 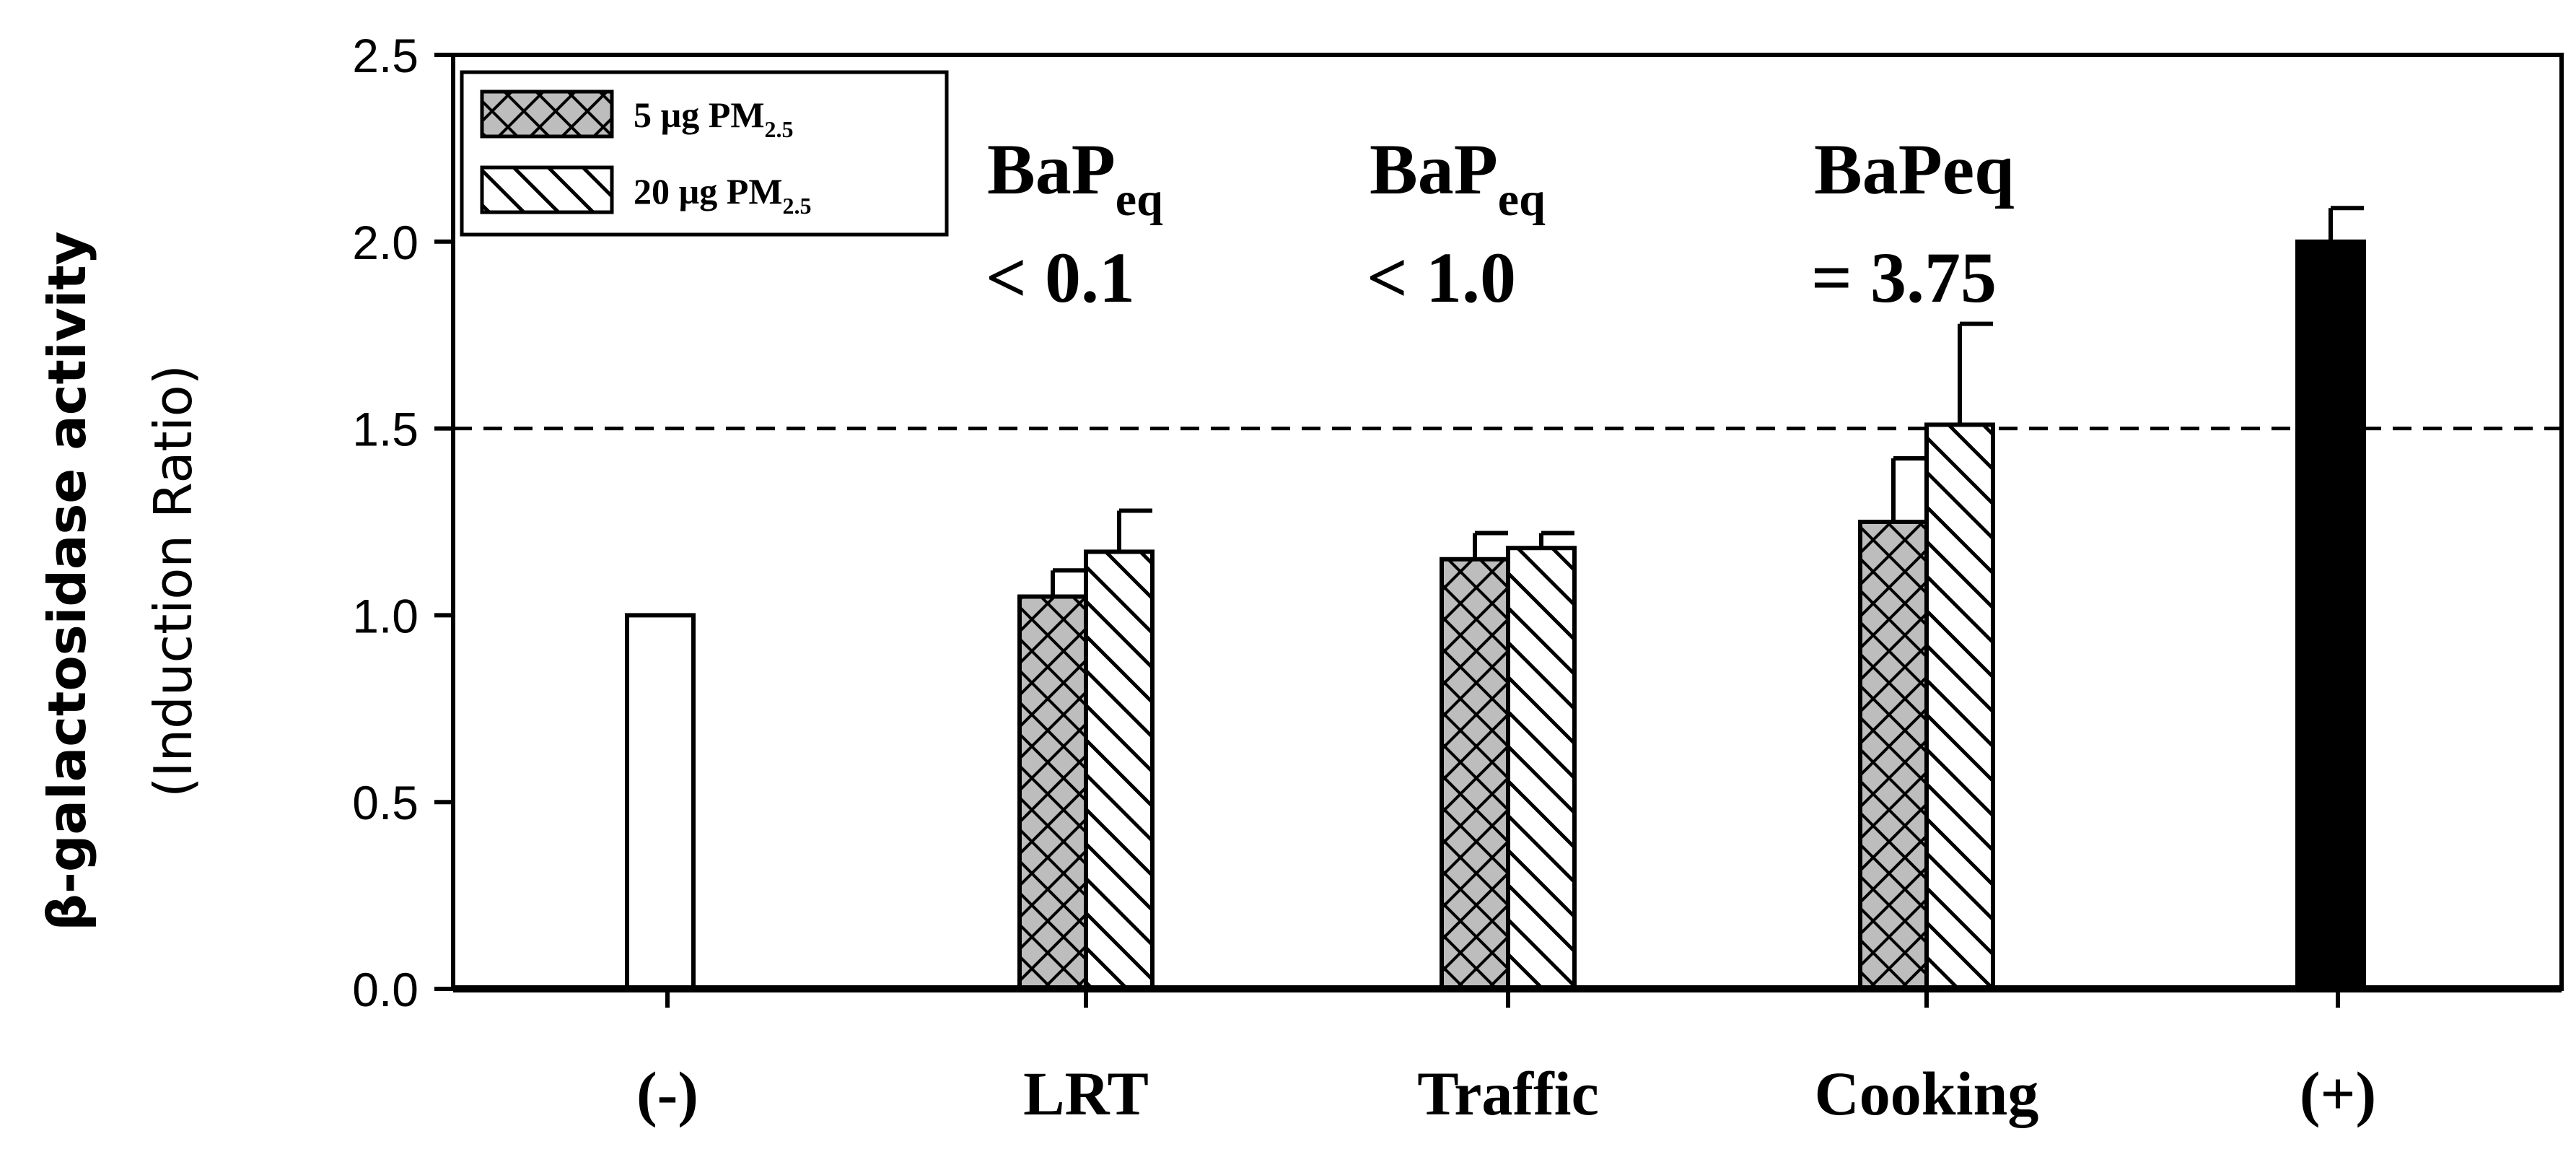 I want to click on svg-text: < 1.0, so click(x=1441, y=277).